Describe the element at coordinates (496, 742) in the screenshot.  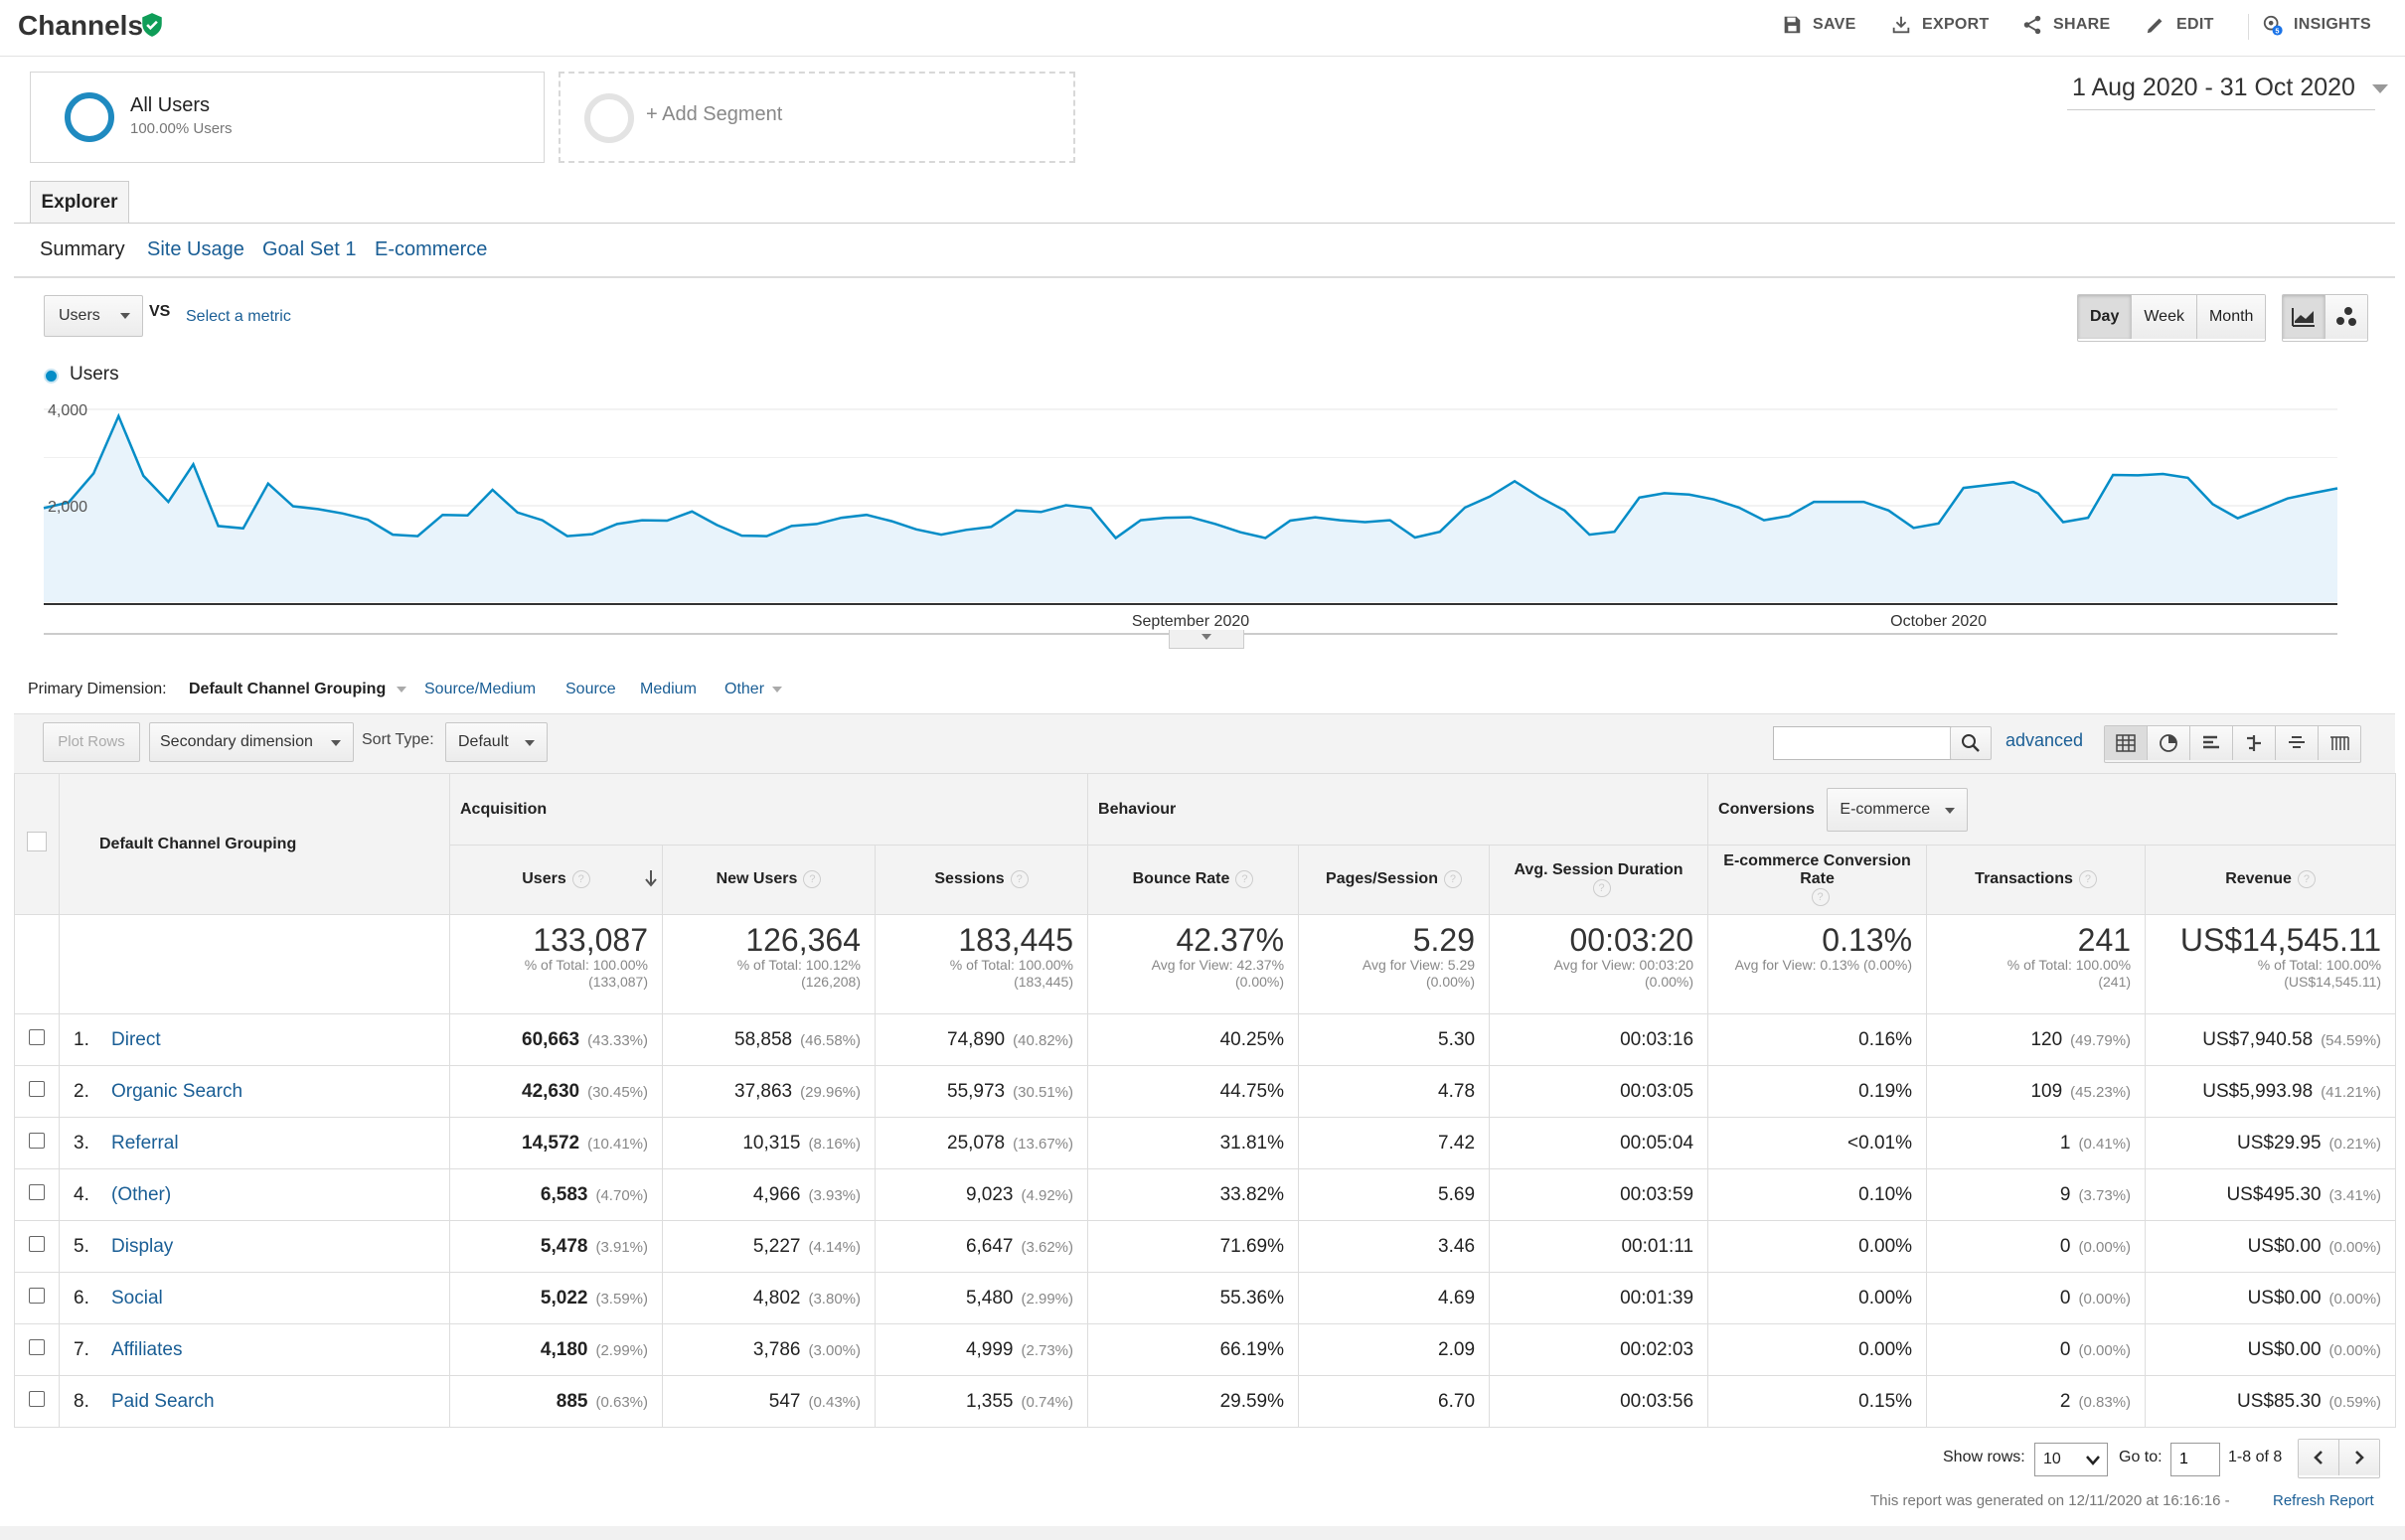
I see `sort-type-select: Default` at that location.